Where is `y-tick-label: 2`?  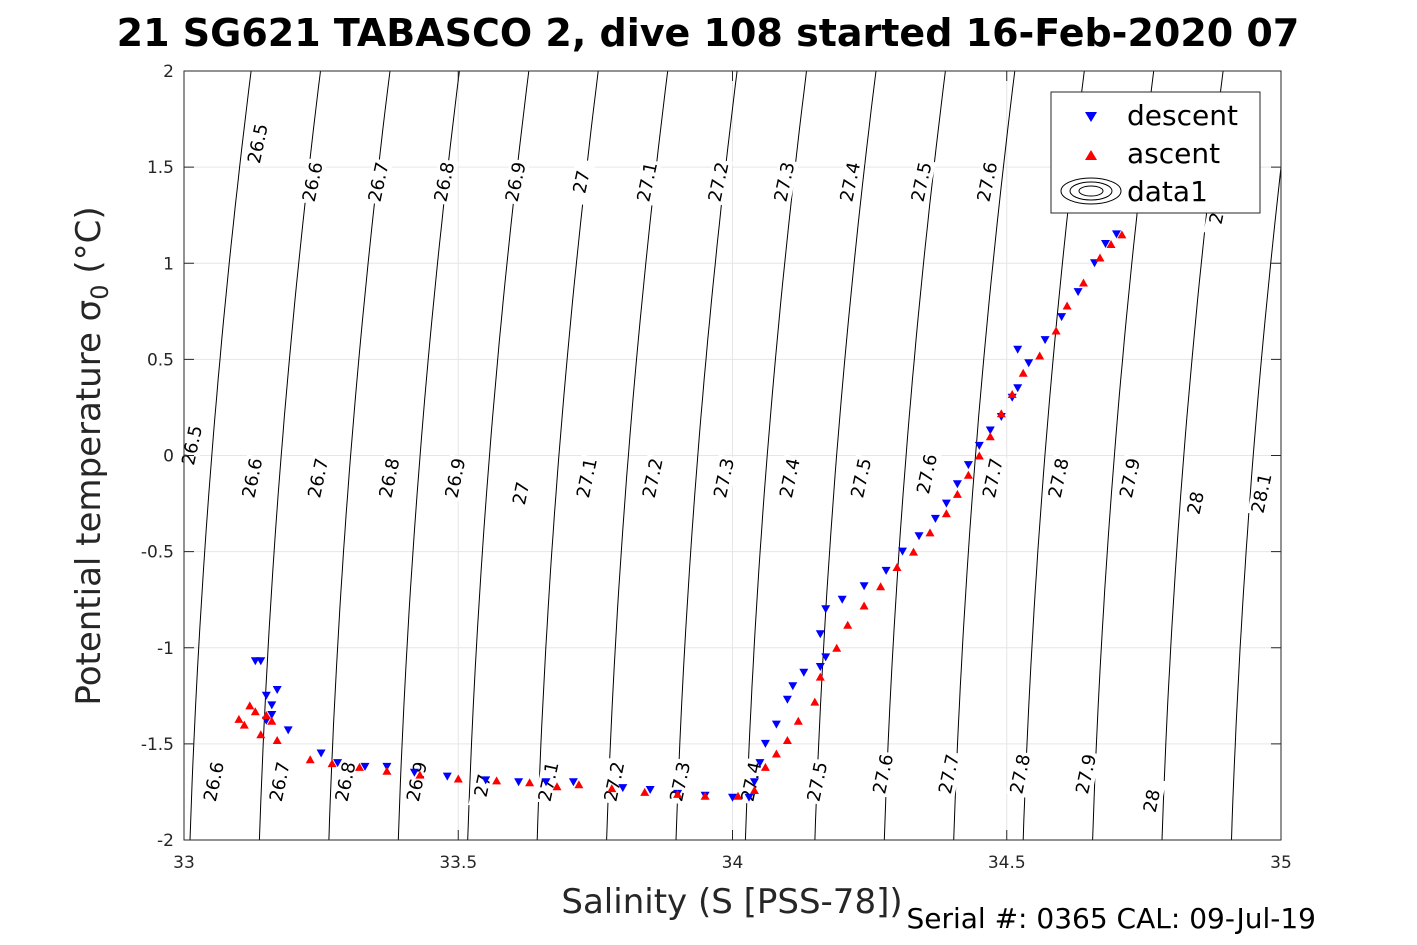
y-tick-label: 2 is located at coordinates (168, 72).